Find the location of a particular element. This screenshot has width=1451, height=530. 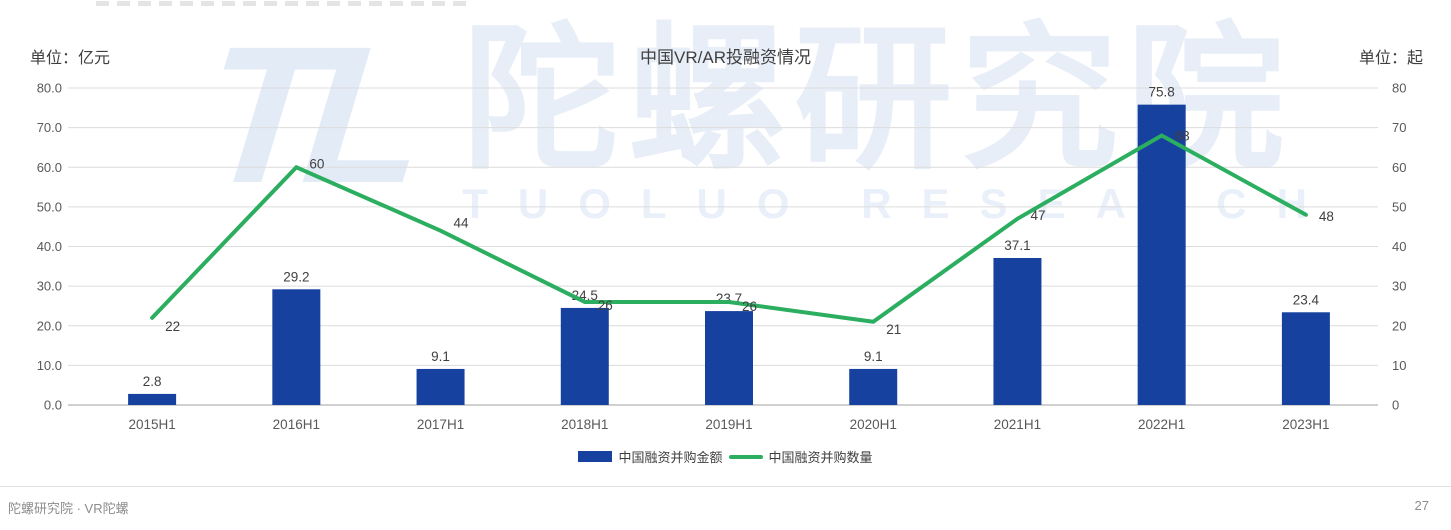

x-label-2022H1: 2022H1 is located at coordinates (1161, 424).